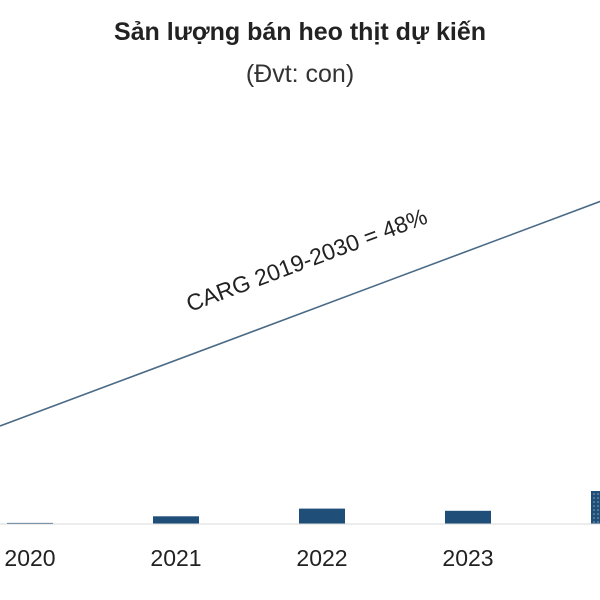 Image resolution: width=600 pixels, height=600 pixels. I want to click on bar-2023, so click(468, 517).